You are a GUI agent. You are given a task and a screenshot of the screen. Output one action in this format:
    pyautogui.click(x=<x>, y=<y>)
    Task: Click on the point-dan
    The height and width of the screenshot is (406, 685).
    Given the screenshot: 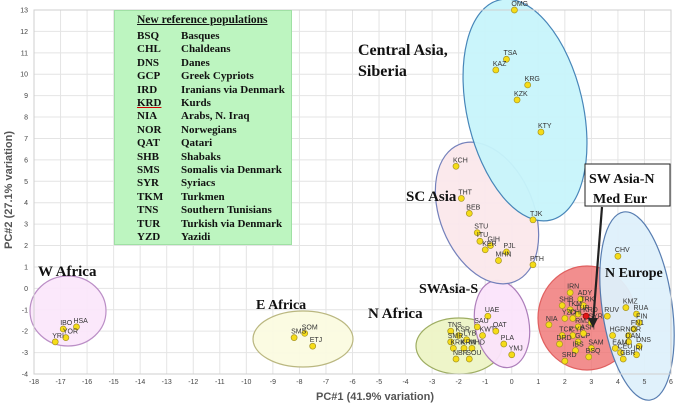 What is the action you would take?
    pyautogui.click(x=628, y=342)
    